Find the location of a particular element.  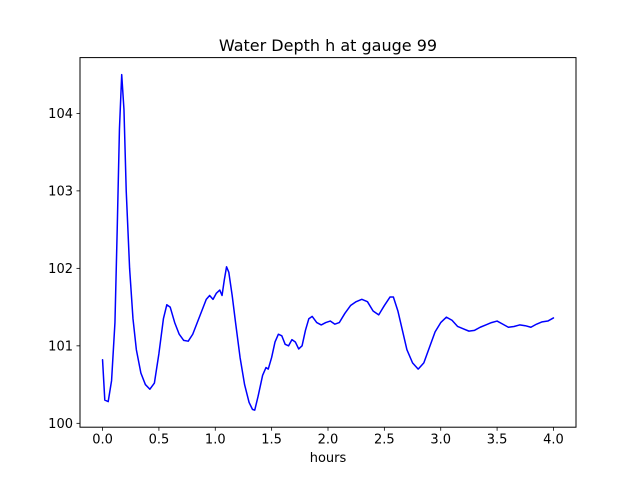

y-tick-label: 104 is located at coordinates (60, 114).